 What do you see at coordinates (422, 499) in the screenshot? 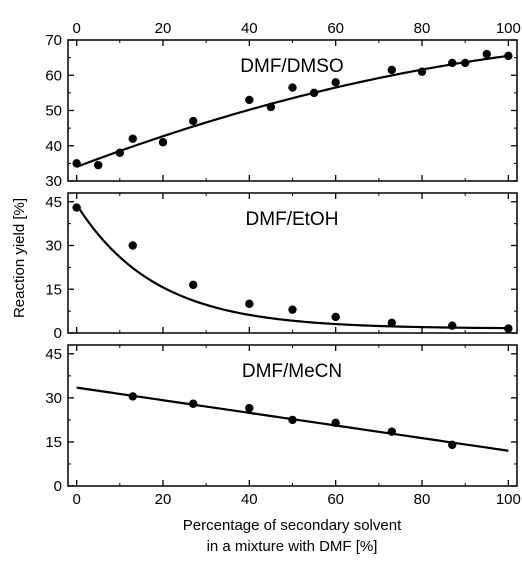
I see `x-tick-label: 80` at bounding box center [422, 499].